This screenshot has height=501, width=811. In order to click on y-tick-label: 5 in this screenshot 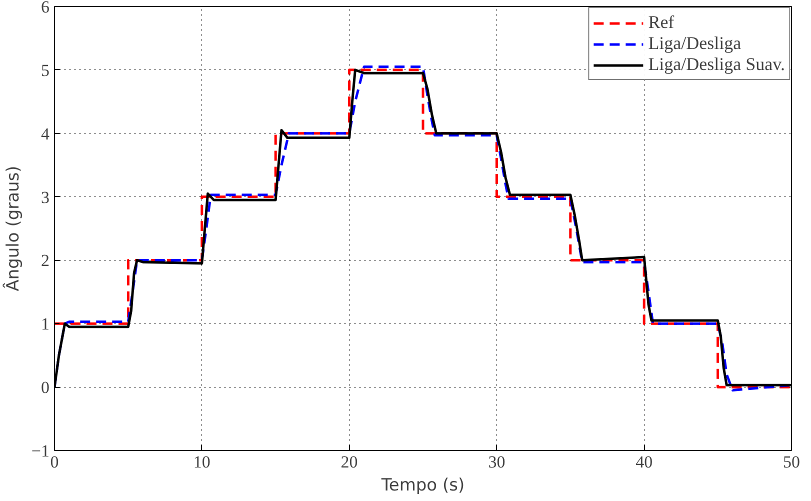, I will do `click(45, 70)`.